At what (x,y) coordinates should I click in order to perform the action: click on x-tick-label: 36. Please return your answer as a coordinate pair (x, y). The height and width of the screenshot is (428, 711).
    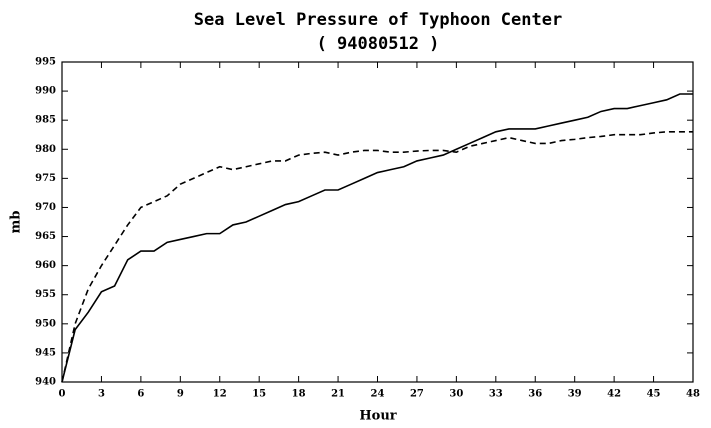
    Looking at the image, I should click on (535, 394).